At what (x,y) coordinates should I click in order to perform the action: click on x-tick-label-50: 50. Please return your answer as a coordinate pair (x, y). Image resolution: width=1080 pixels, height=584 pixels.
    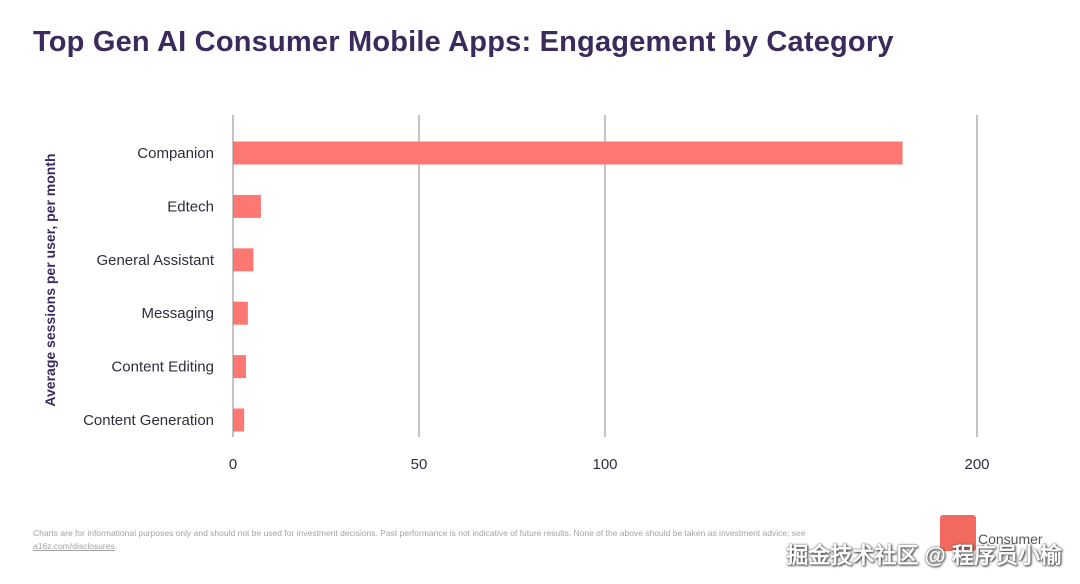
    Looking at the image, I should click on (419, 464).